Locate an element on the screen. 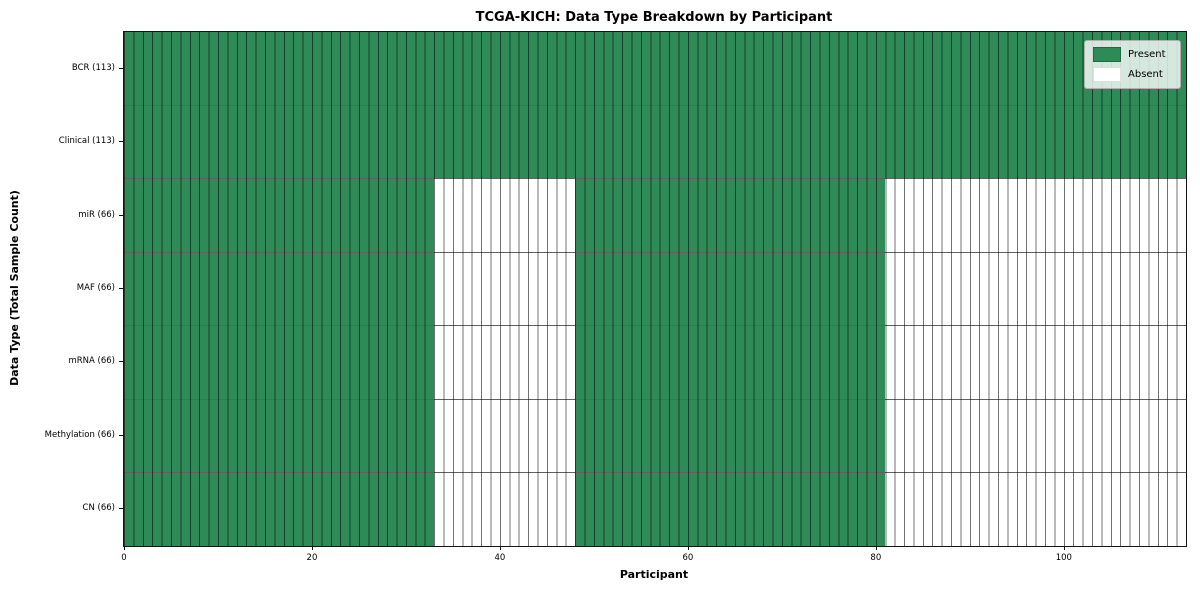  y-tick-label: Clinical (113) is located at coordinates (86, 141).